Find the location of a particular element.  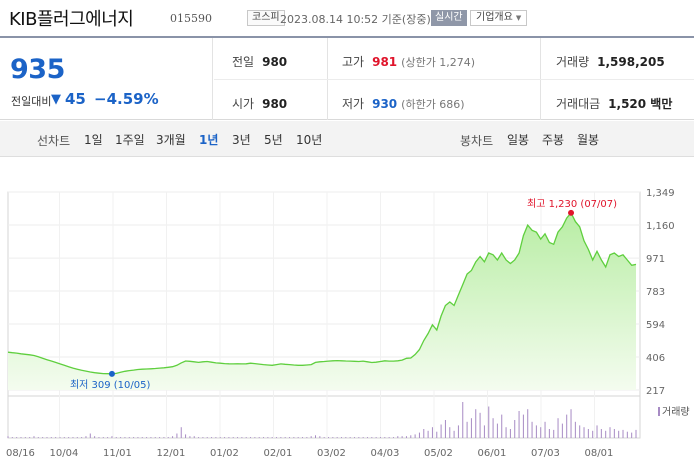

company-info-dropdown: 기업개요 ▼ is located at coordinates (499, 18).